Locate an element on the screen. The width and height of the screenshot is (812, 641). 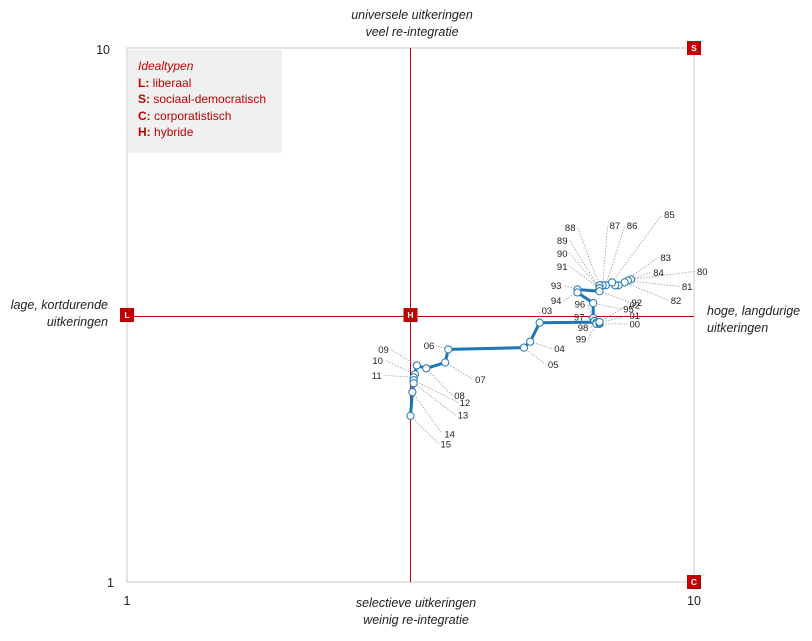
point-label: 06 is located at coordinates (429, 346).